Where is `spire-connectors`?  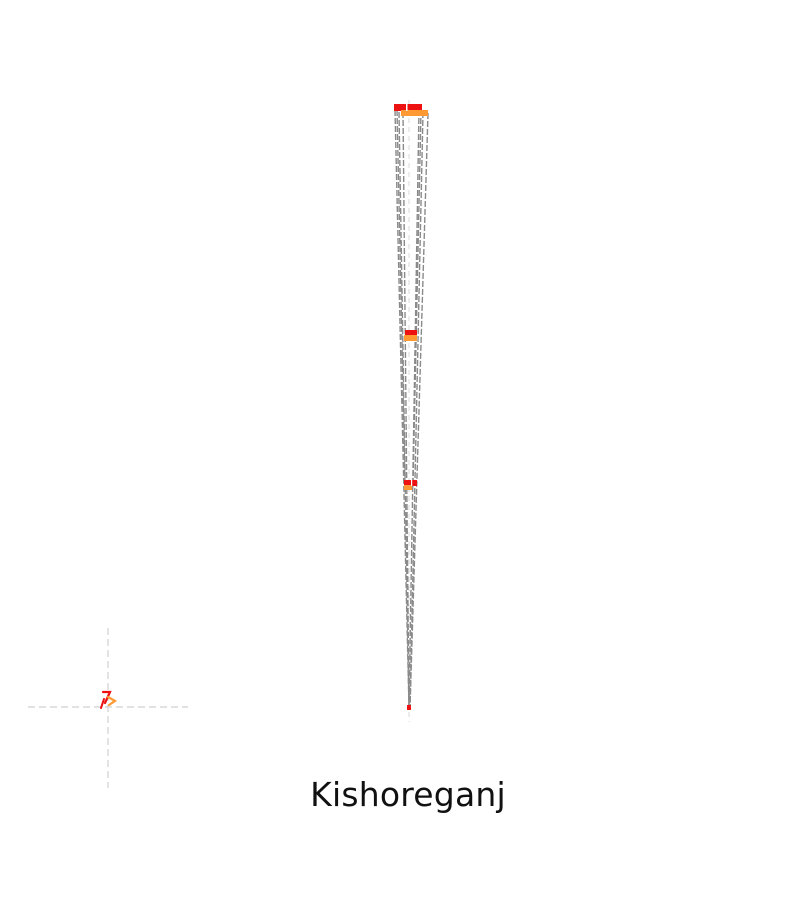
spire-connectors is located at coordinates (411, 409).